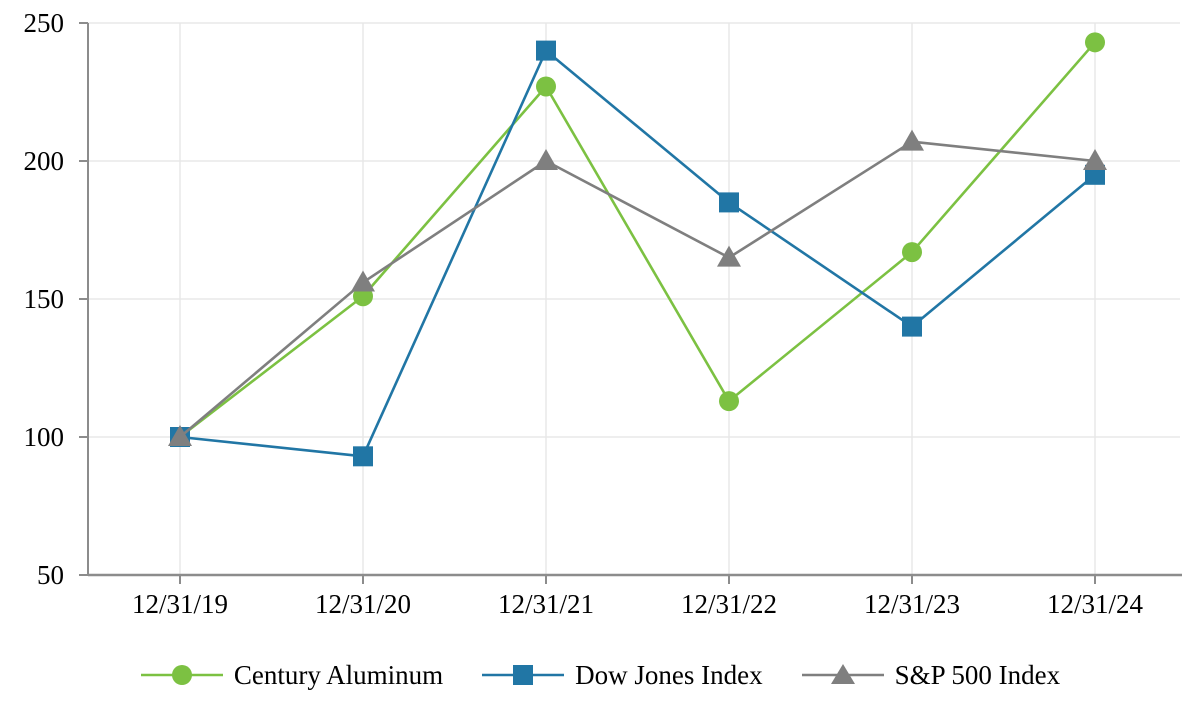  What do you see at coordinates (363, 604) in the screenshot?
I see `x-axis-tick-label: 12/31/20` at bounding box center [363, 604].